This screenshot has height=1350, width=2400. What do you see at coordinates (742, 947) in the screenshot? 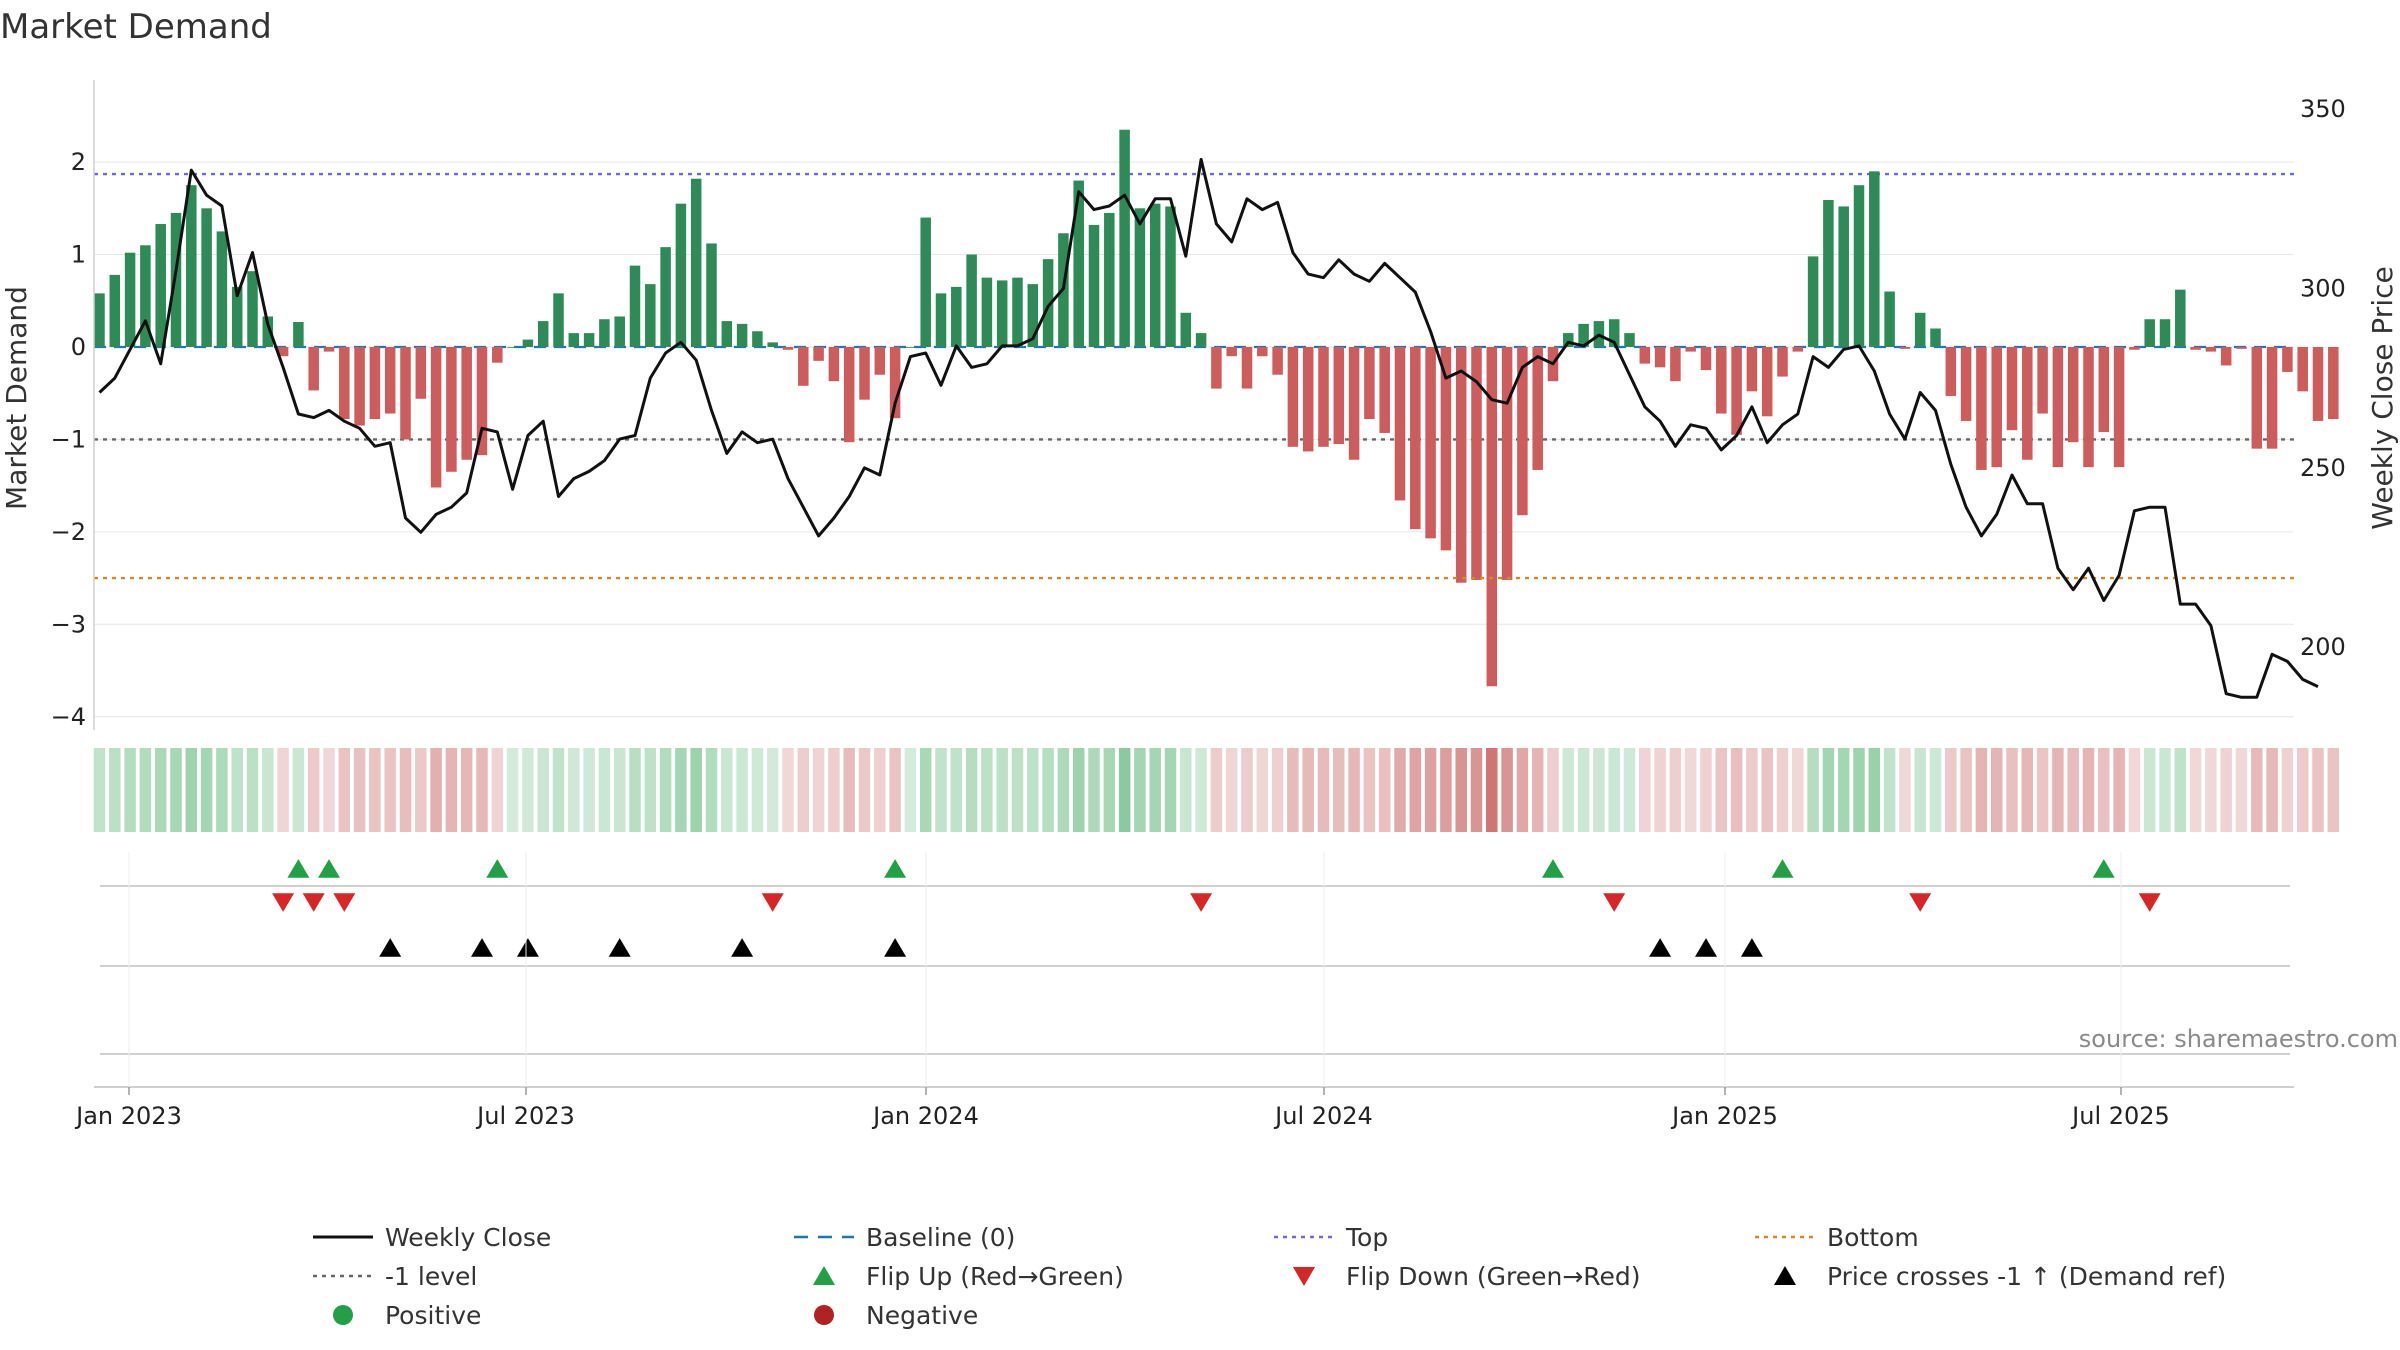
I see `price-cross-marker` at bounding box center [742, 947].